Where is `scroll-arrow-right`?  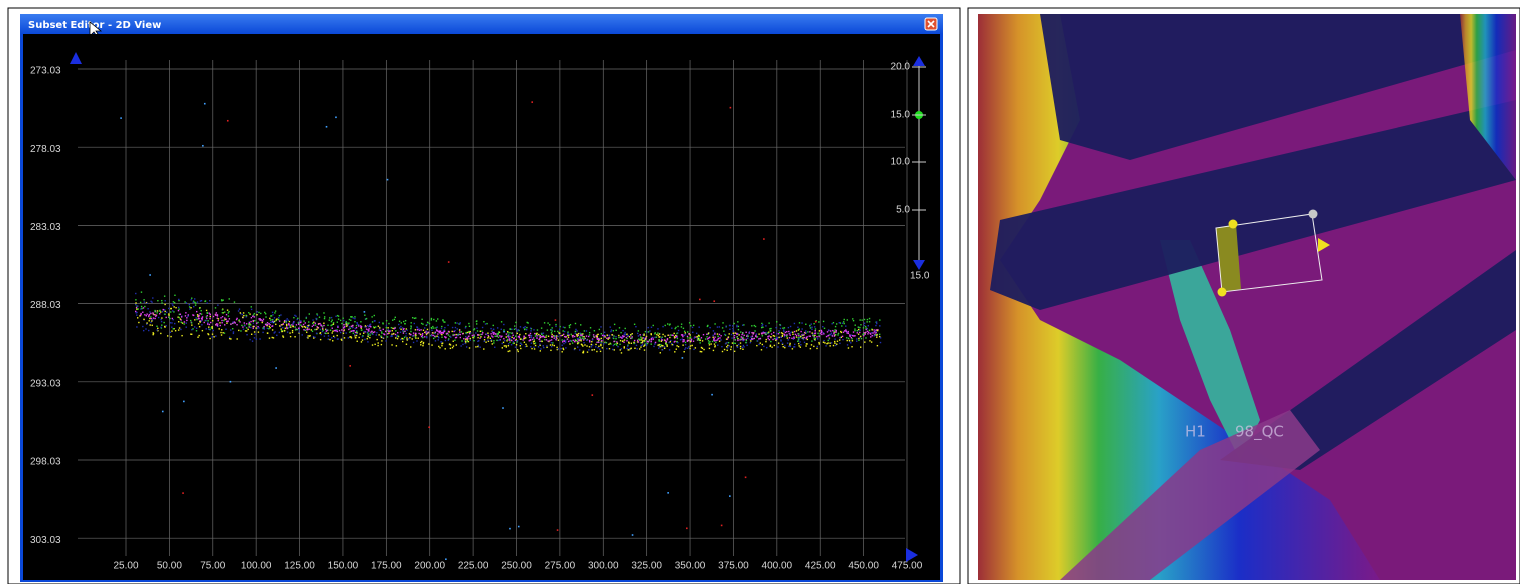
scroll-arrow-right is located at coordinates (912, 555).